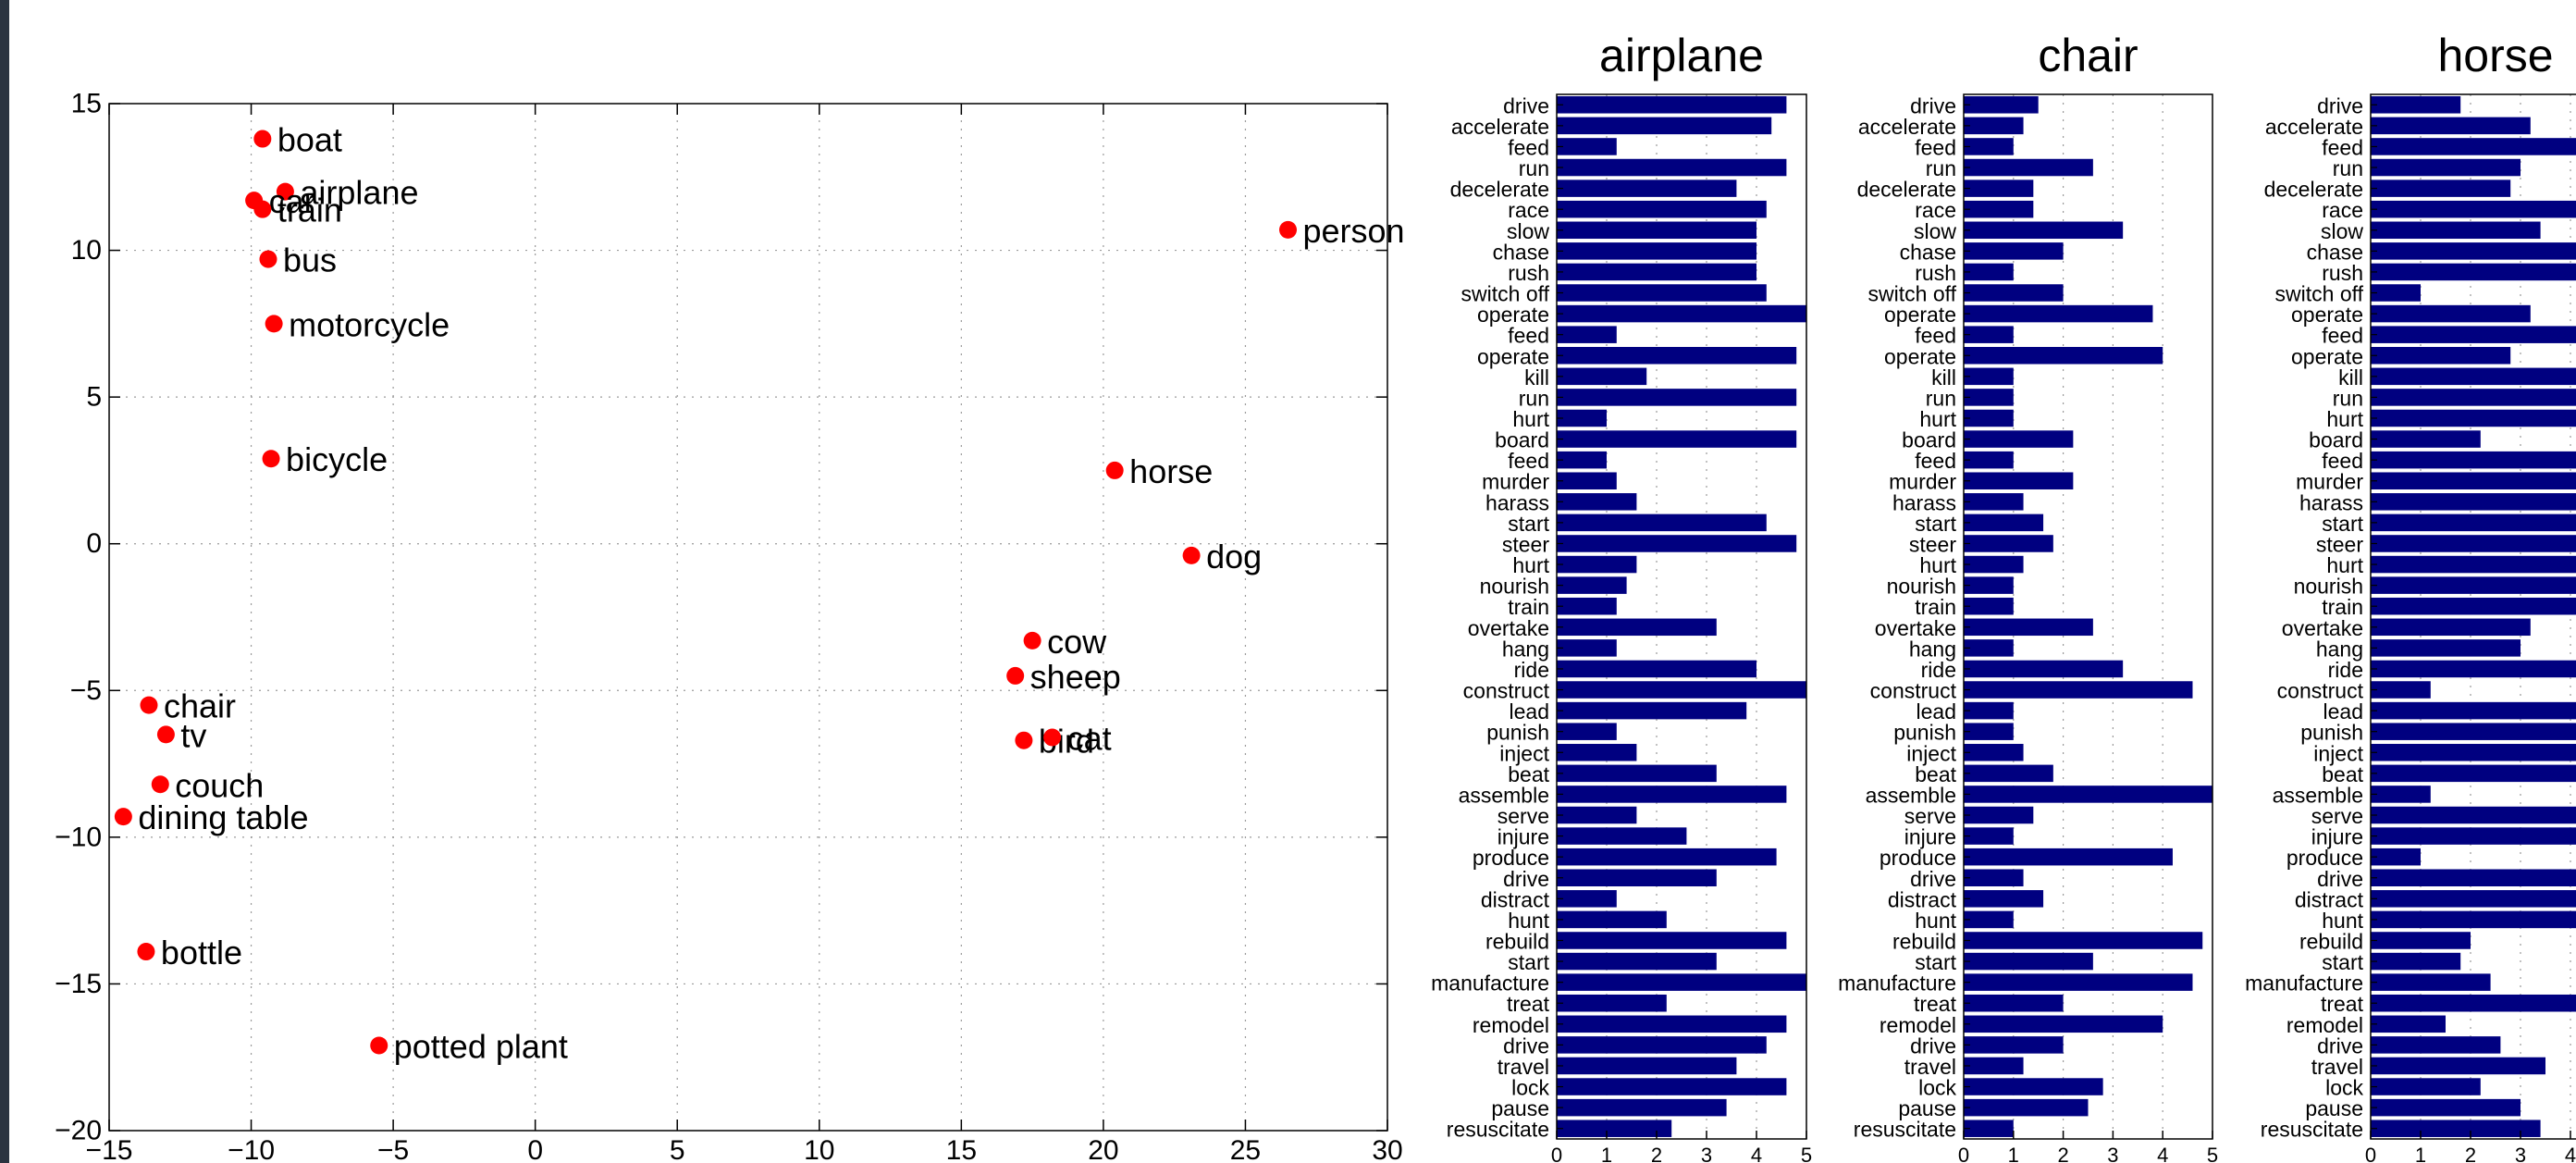 The width and height of the screenshot is (2576, 1163). What do you see at coordinates (309, 140) in the screenshot?
I see `scatter-point-label: boat` at bounding box center [309, 140].